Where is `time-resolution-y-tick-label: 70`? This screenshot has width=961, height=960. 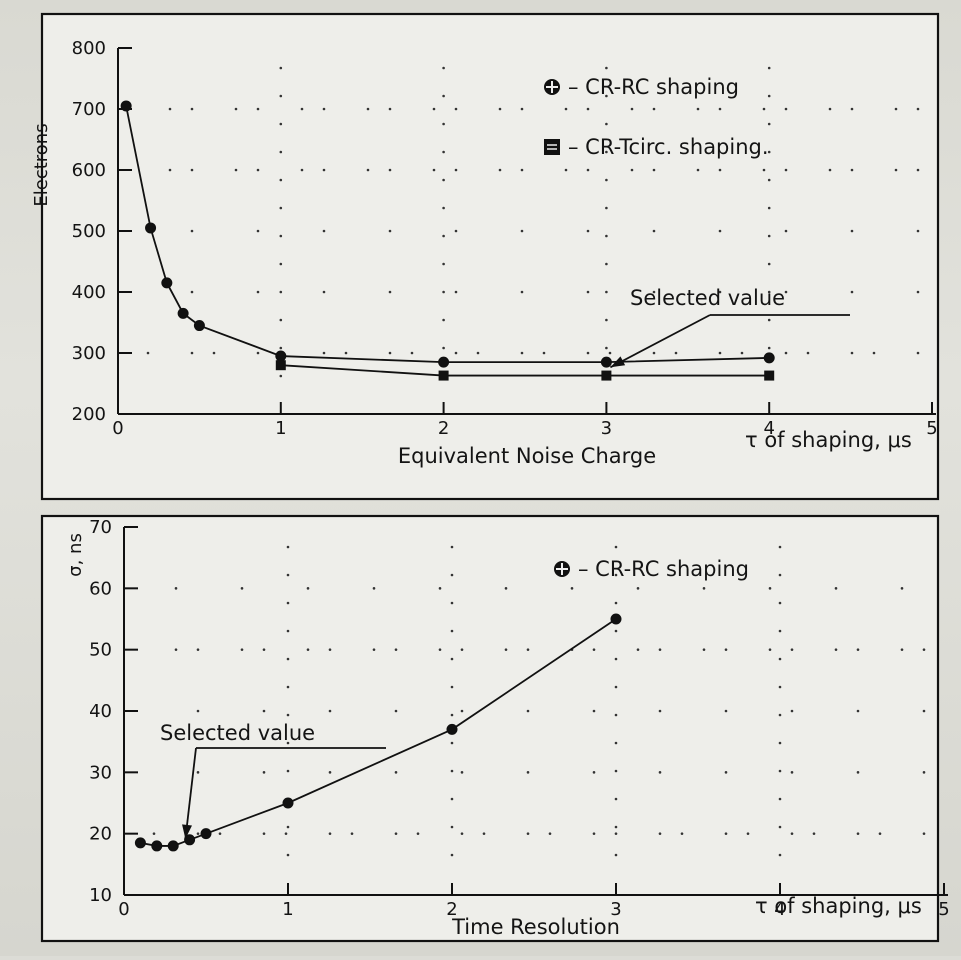 time-resolution-y-tick-label: 70 is located at coordinates (100, 527).